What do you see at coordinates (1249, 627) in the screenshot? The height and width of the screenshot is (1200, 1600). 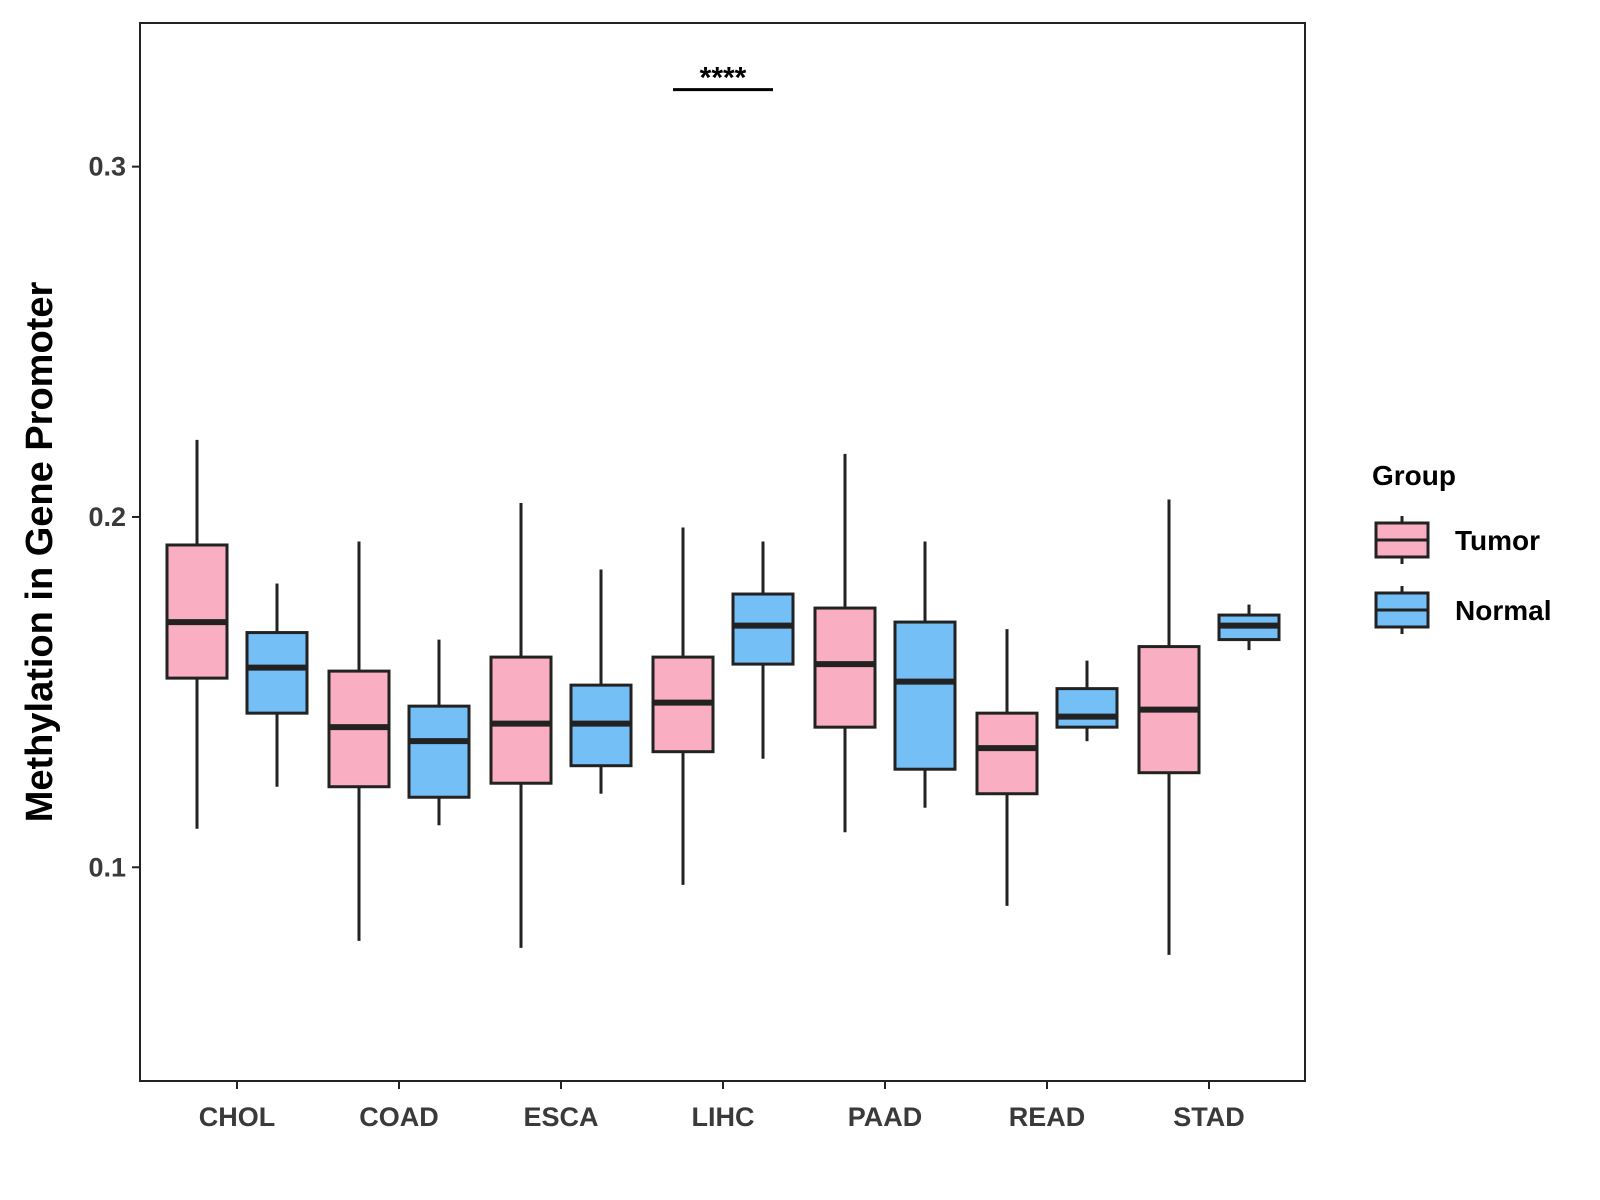 I see `box-normal-stad` at bounding box center [1249, 627].